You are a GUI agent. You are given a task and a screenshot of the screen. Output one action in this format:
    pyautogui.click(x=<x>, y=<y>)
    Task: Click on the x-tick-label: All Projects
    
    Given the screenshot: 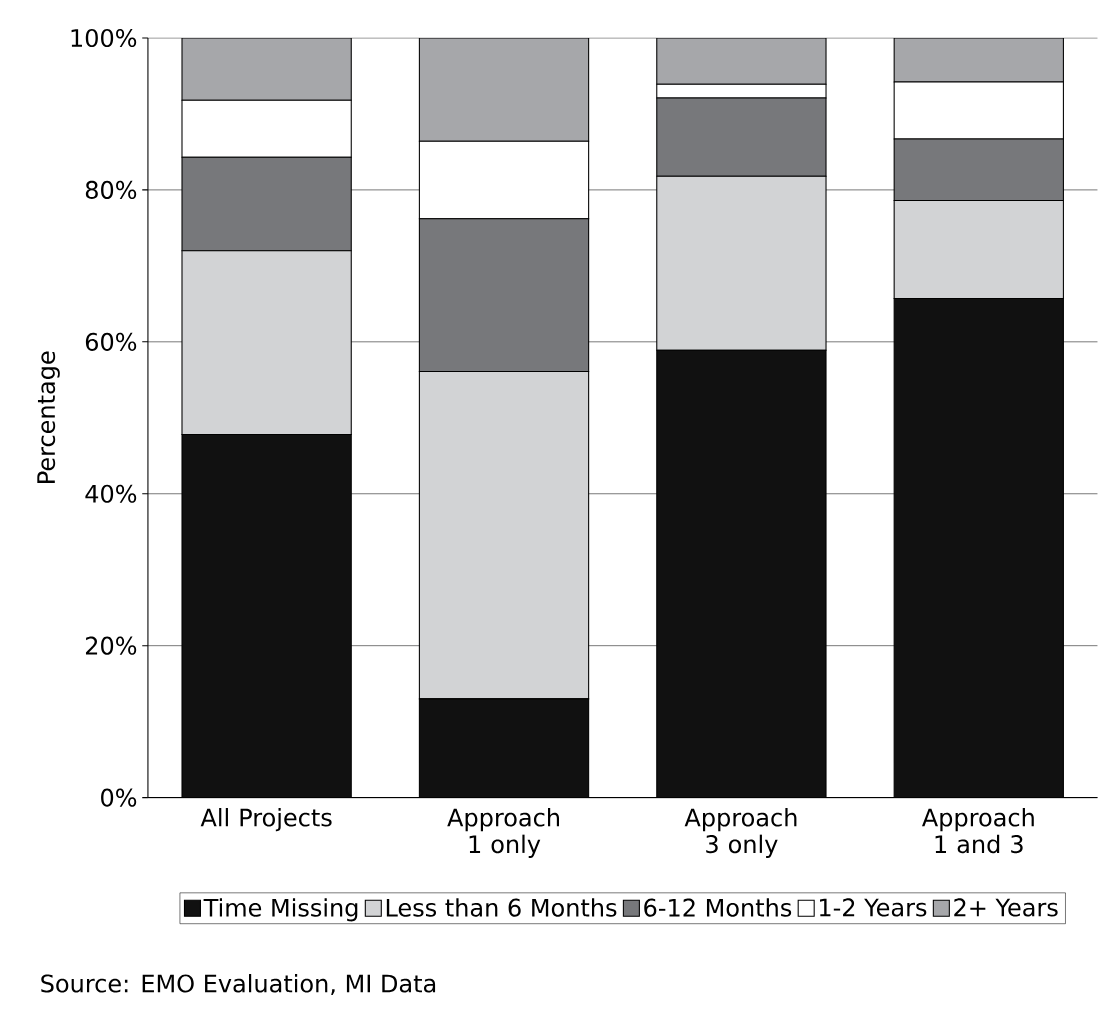 What is the action you would take?
    pyautogui.click(x=266, y=820)
    